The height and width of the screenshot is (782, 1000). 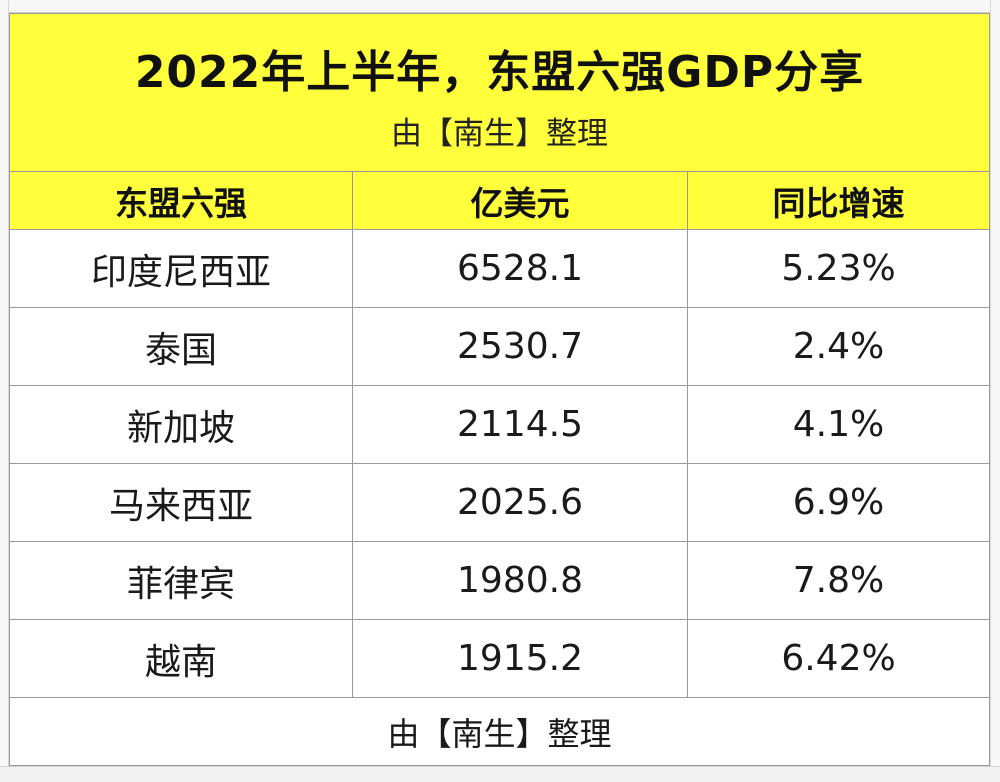 What do you see at coordinates (838, 658) in the screenshot?
I see `growth-cell: 6.42%` at bounding box center [838, 658].